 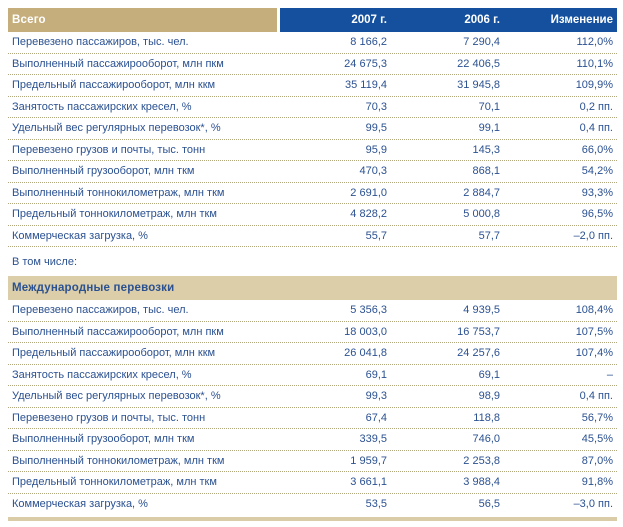 I want to click on row-value: –2,0 пп., so click(x=593, y=235).